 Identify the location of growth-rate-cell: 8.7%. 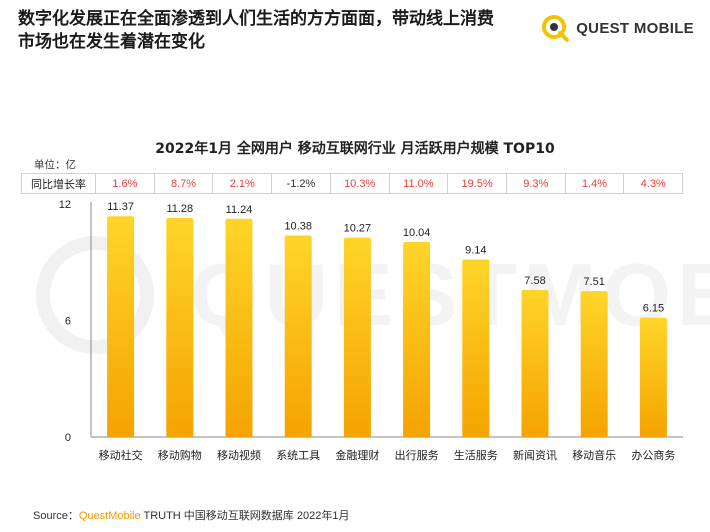
(184, 183).